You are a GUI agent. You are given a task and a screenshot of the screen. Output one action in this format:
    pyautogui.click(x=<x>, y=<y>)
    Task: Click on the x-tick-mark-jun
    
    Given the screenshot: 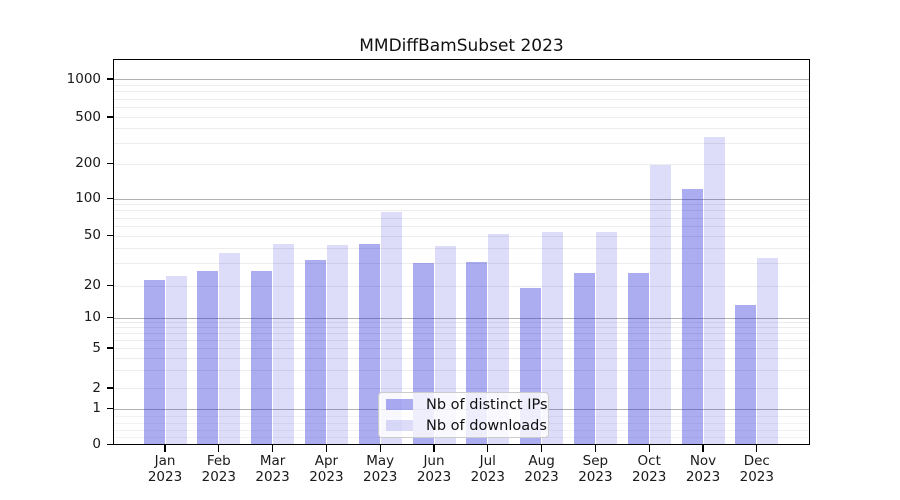 What is the action you would take?
    pyautogui.click(x=434, y=448)
    